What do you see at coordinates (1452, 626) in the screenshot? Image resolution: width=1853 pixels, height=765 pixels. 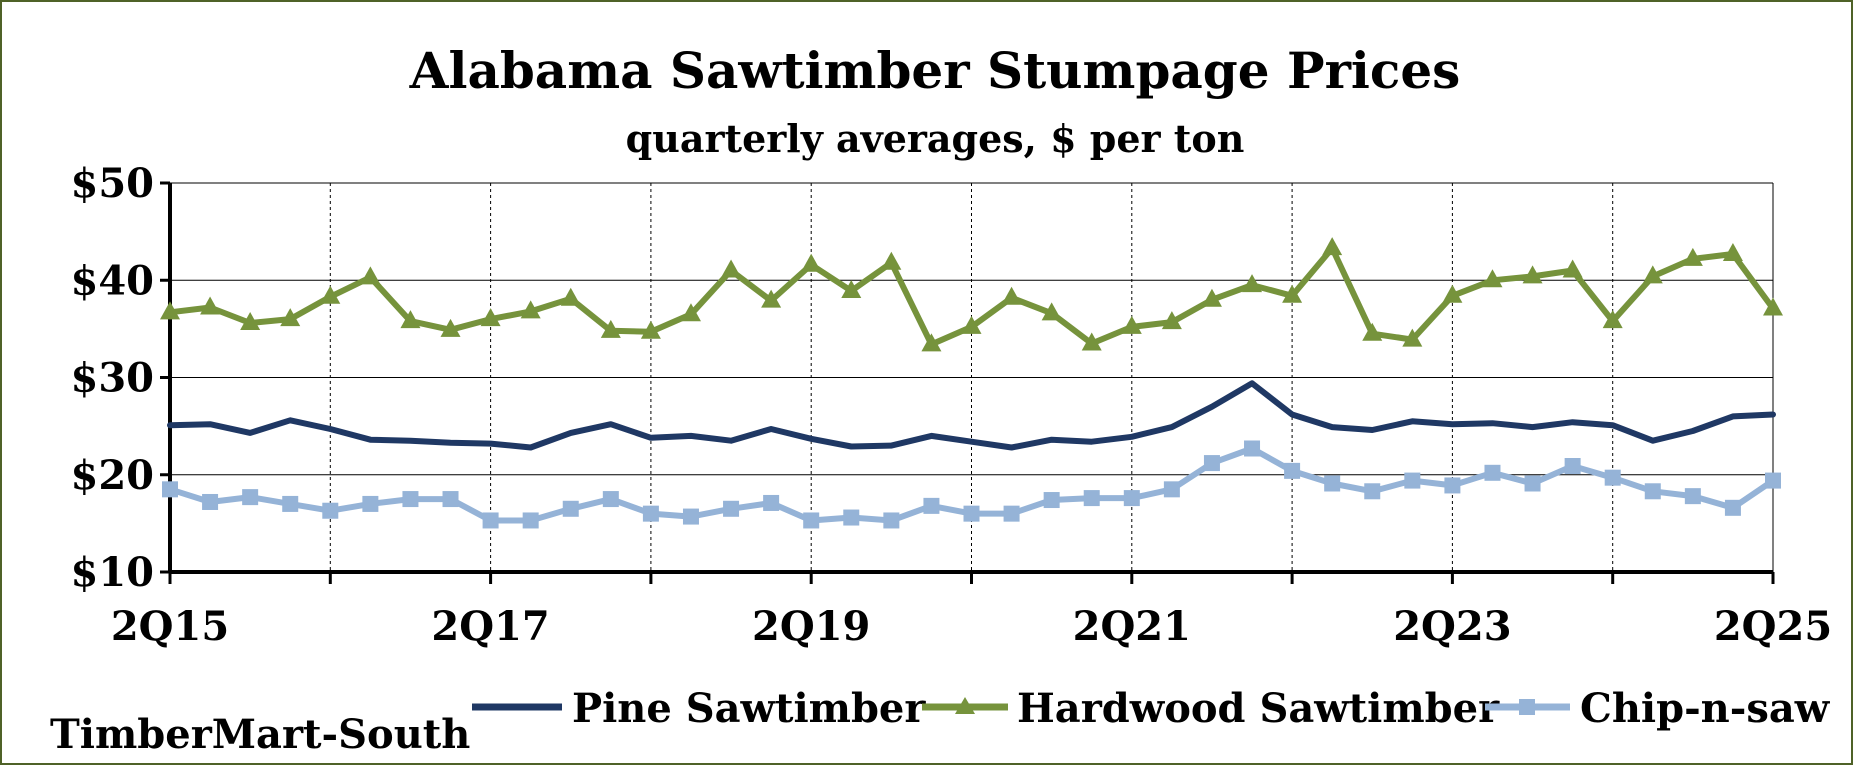 I see `x-tick-label: 2Q23` at bounding box center [1452, 626].